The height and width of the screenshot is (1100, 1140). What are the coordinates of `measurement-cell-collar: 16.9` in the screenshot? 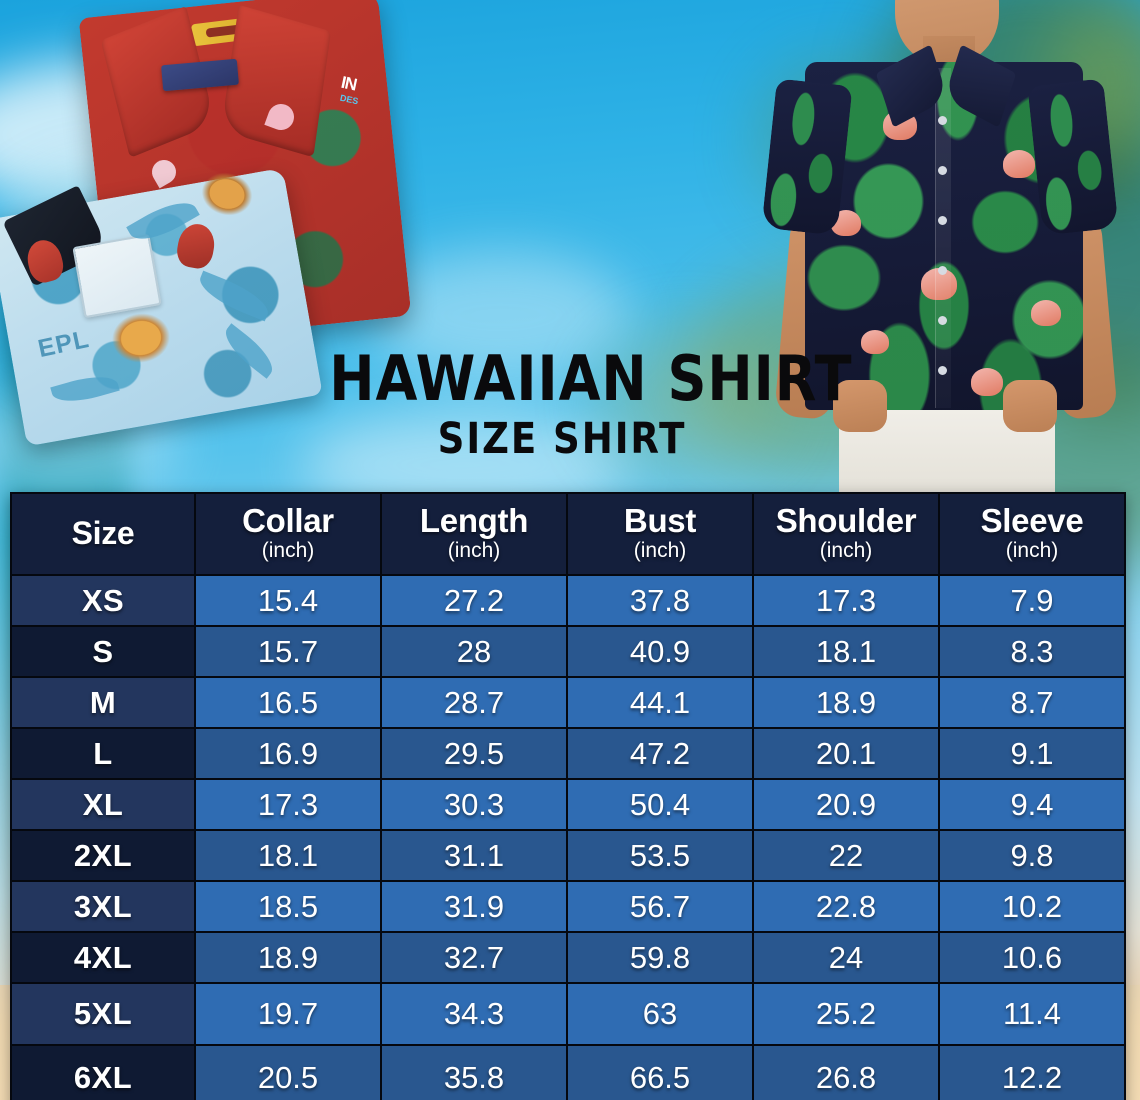 It's located at (288, 753).